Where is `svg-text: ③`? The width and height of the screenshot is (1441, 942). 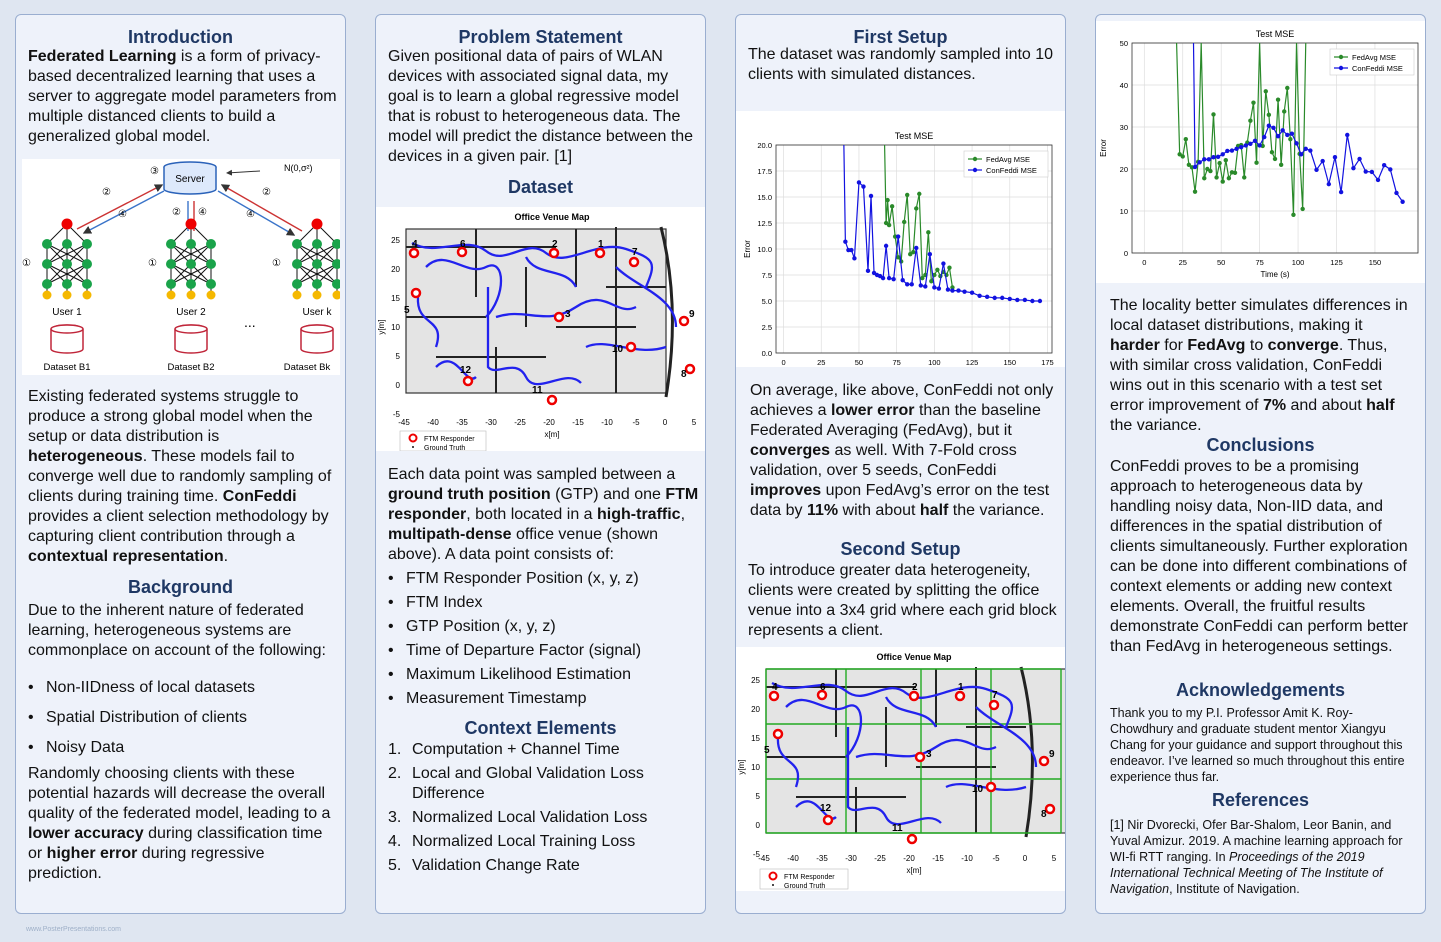
svg-text: ③ is located at coordinates (154, 171).